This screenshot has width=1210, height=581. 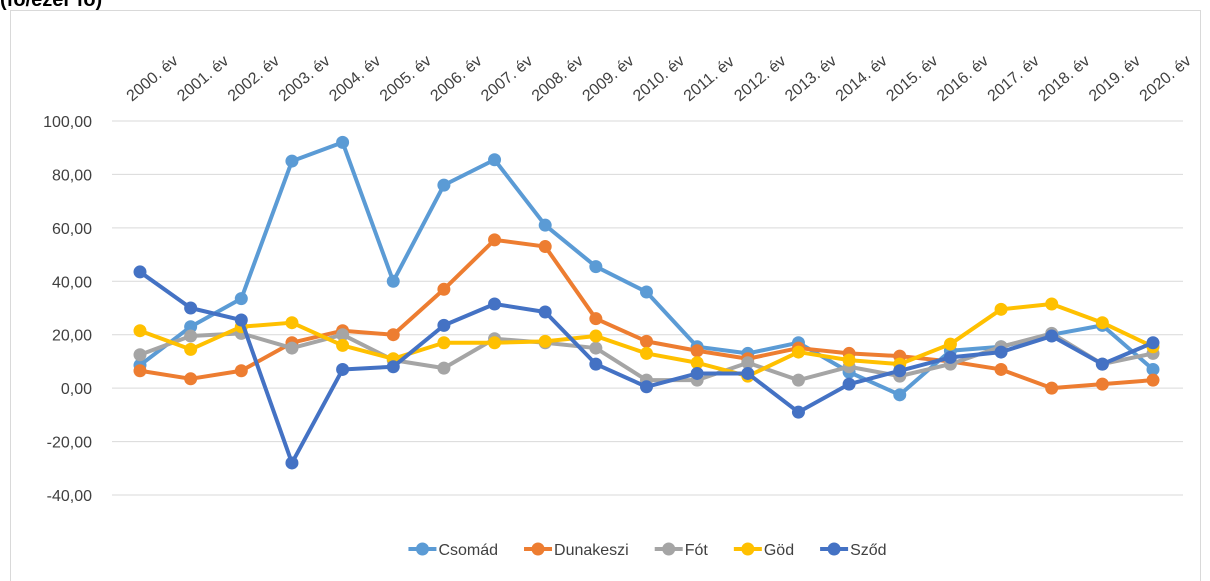 I want to click on legend-label: Dunakeszi, so click(x=591, y=550).